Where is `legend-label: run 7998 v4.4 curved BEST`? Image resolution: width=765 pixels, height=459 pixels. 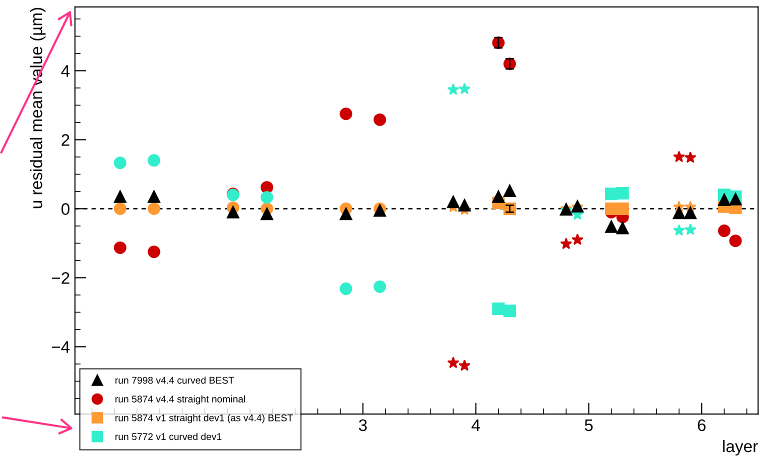 legend-label: run 7998 v4.4 curved BEST is located at coordinates (174, 380).